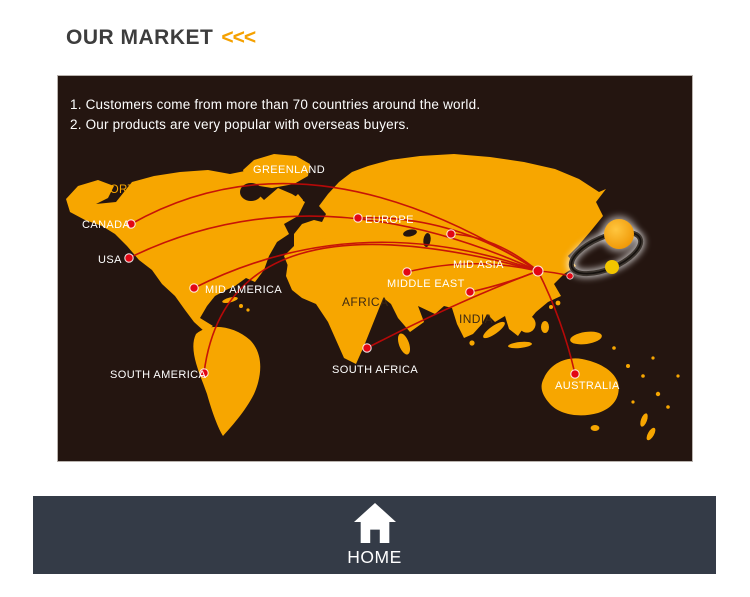 The height and width of the screenshot is (597, 750). What do you see at coordinates (358, 218) in the screenshot?
I see `marker-europe` at bounding box center [358, 218].